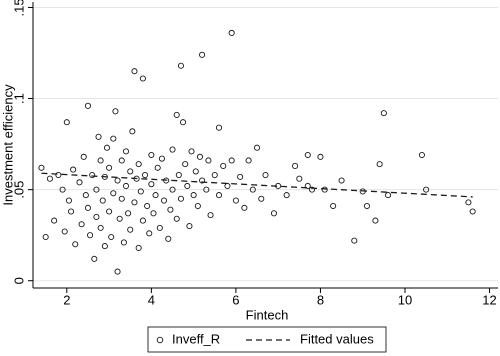 This screenshot has height=356, width=500. I want to click on x-tick-label: 12, so click(489, 299).